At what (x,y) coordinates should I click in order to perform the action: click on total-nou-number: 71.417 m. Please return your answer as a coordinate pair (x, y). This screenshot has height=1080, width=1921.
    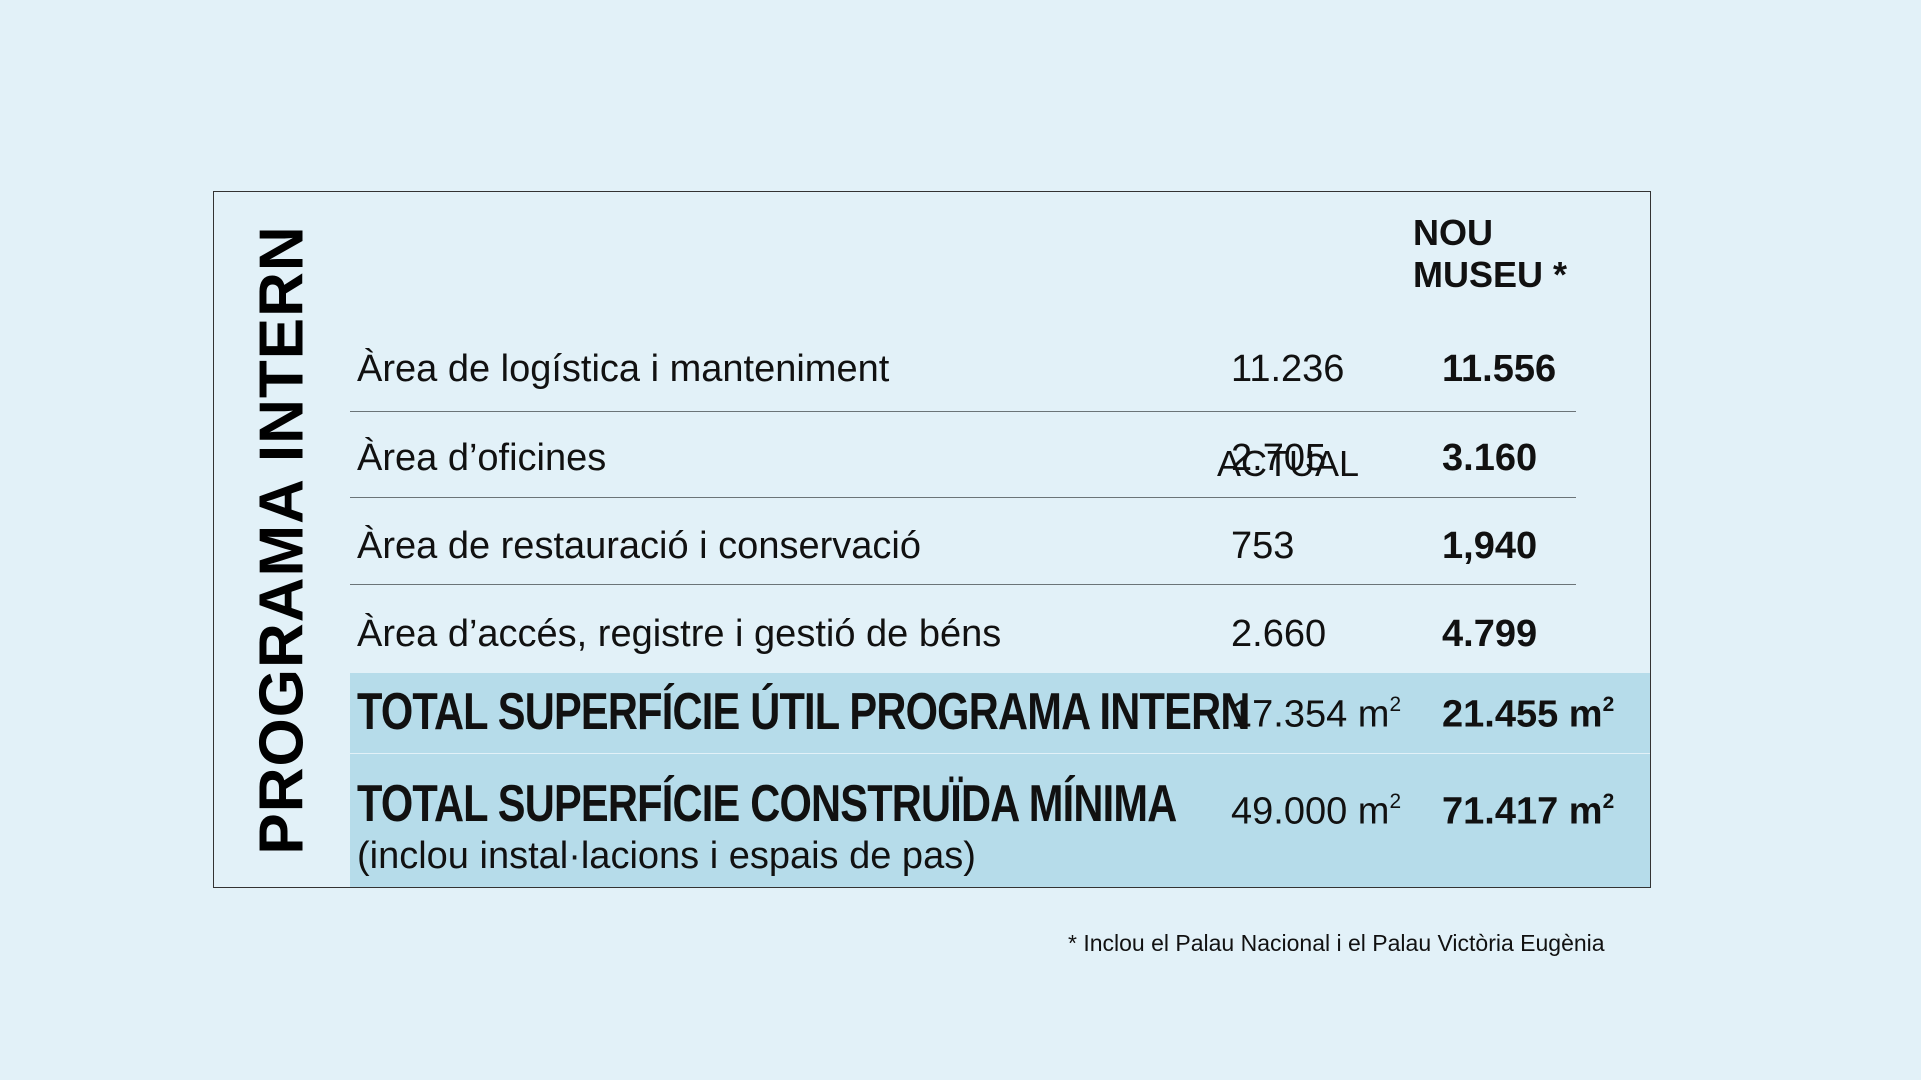
    Looking at the image, I should click on (1522, 811).